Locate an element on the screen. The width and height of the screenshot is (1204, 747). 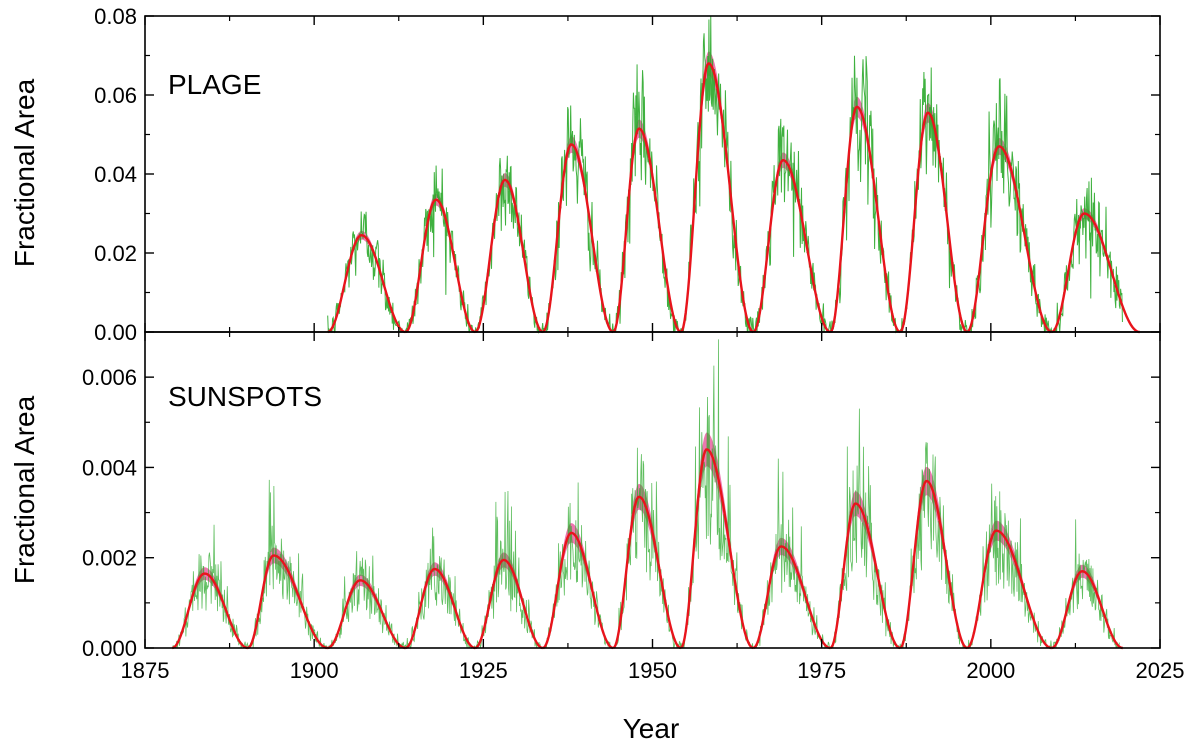
x-tick-label: 1925 is located at coordinates (483, 670).